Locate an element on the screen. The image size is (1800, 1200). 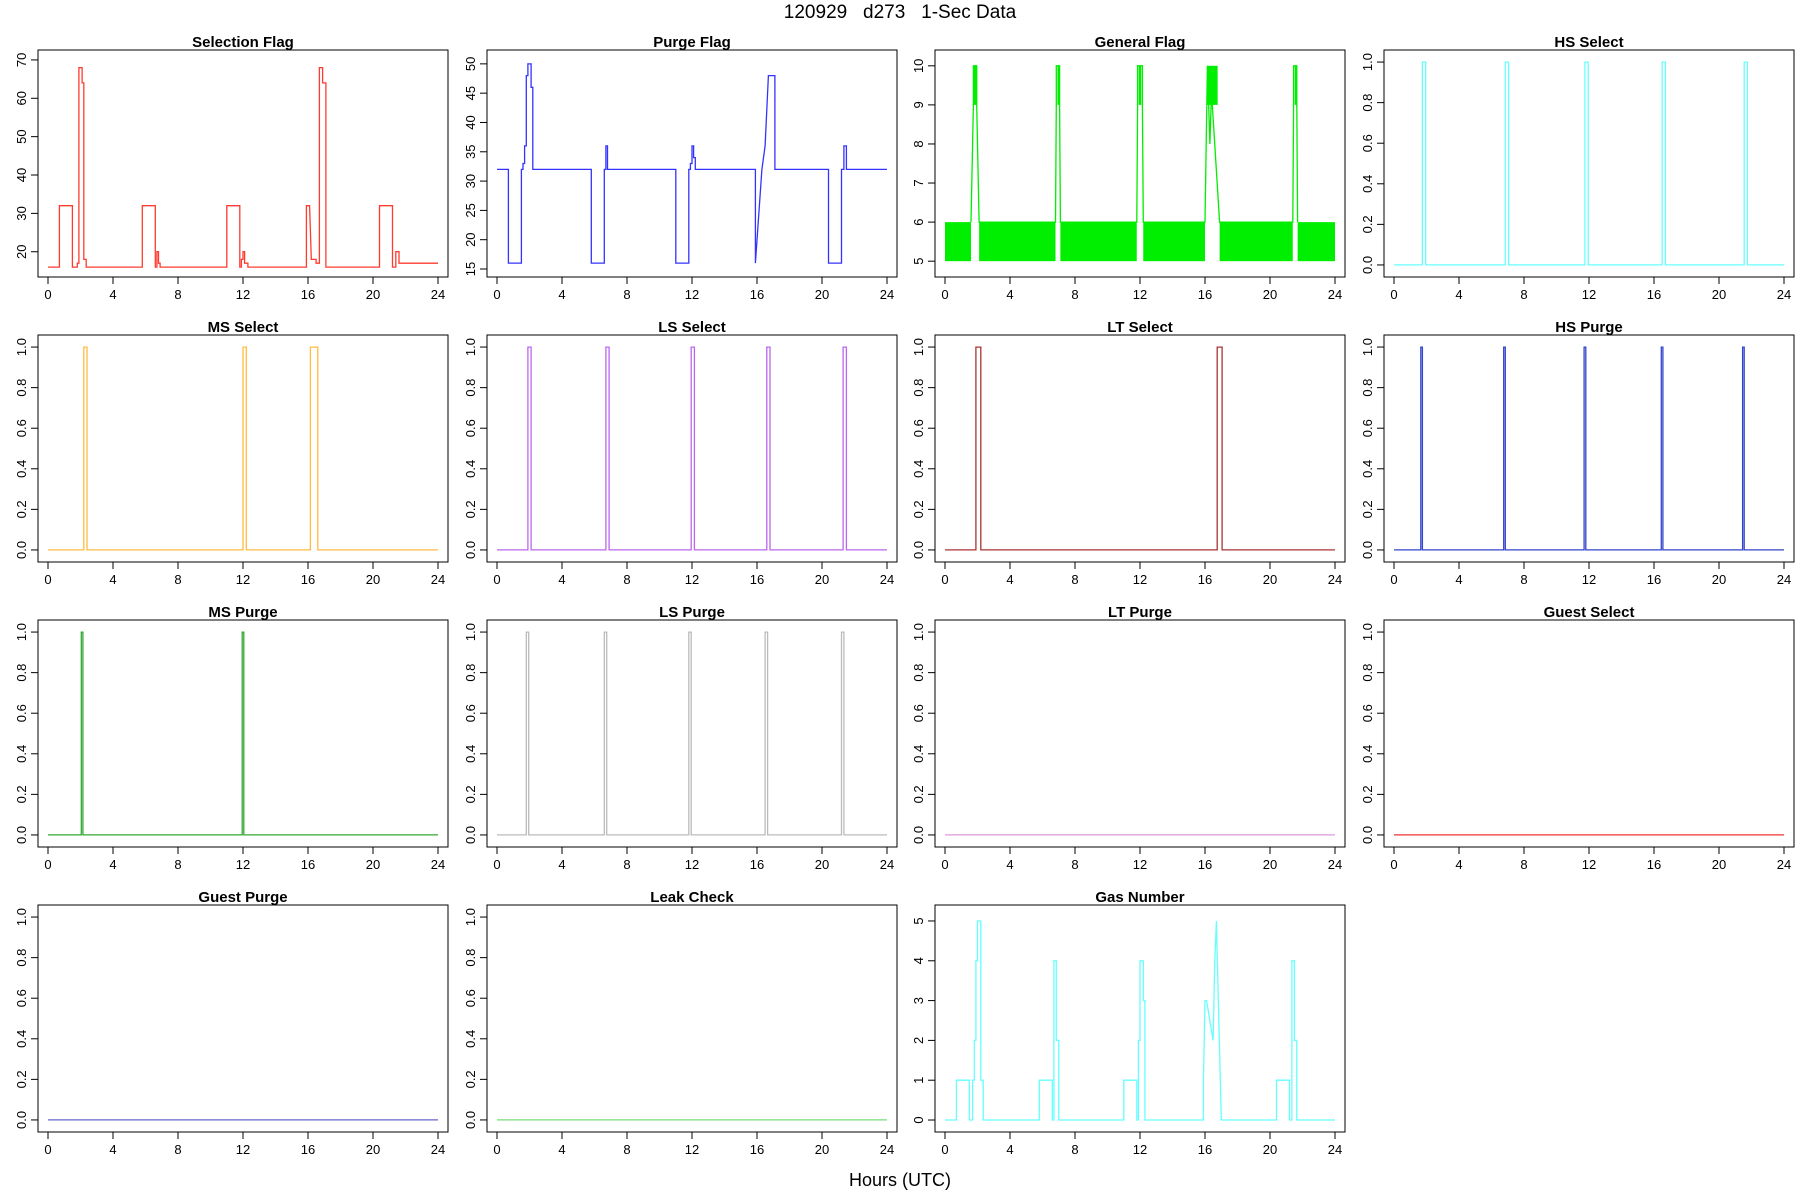
y-tick-label: 15 is located at coordinates (470, 269).